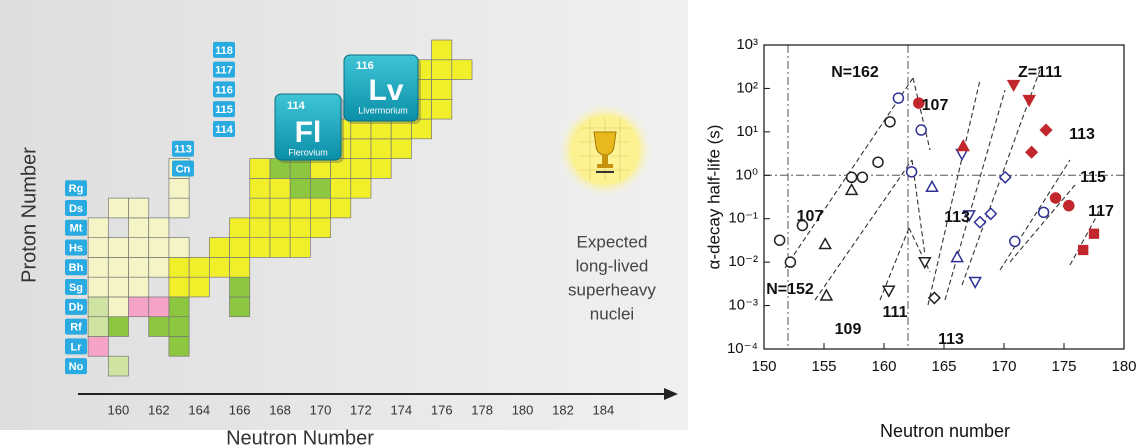 This screenshot has height=448, width=1144. What do you see at coordinates (159, 409) in the screenshot?
I see `x-tick-label: 162` at bounding box center [159, 409].